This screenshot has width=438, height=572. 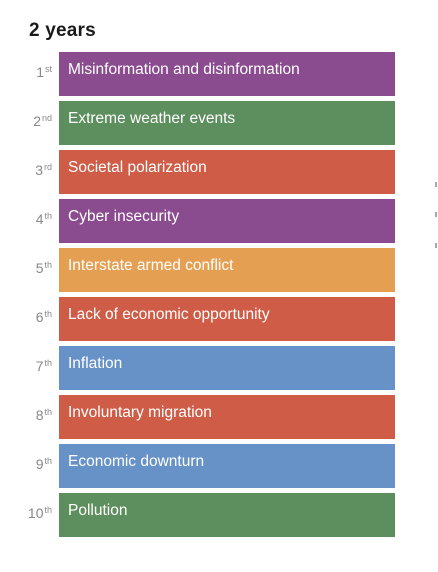 What do you see at coordinates (26, 74) in the screenshot?
I see `rank-label: 1st` at bounding box center [26, 74].